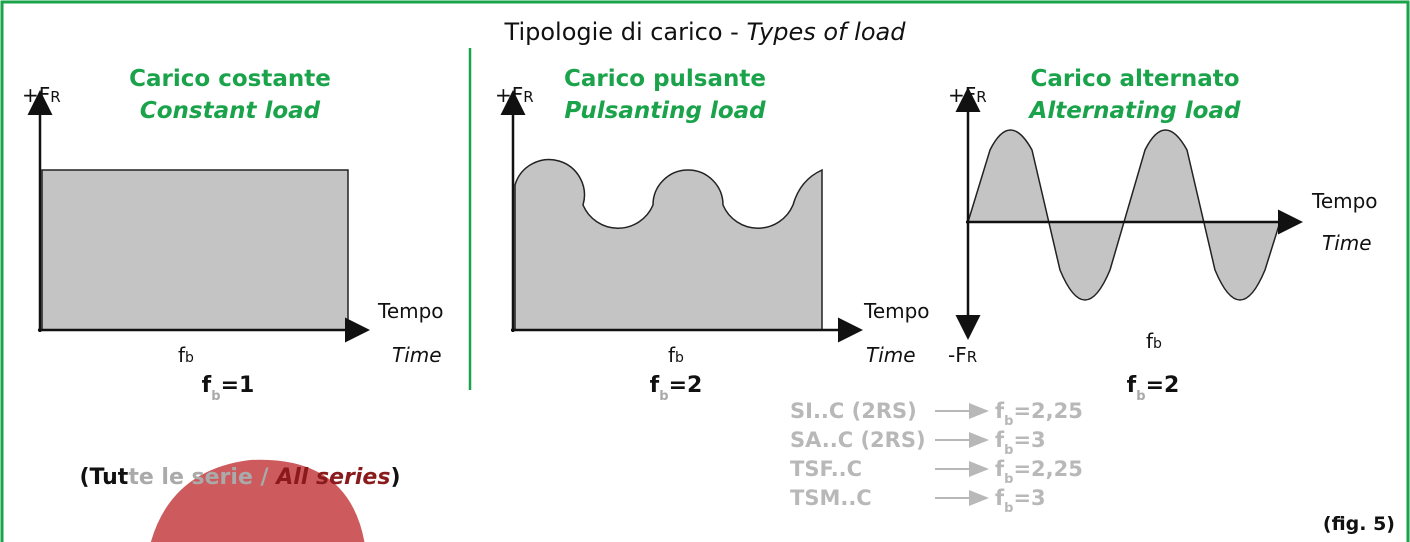 This screenshot has width=1410, height=542. Describe the element at coordinates (665, 79) in the screenshot. I see `heading: Carico pulsante` at that location.